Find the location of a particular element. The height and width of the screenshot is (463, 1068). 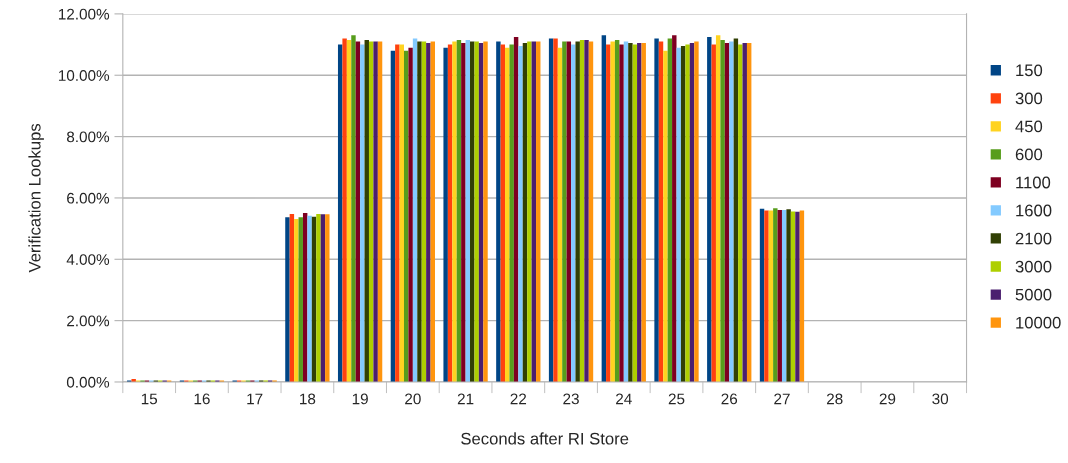

x-tick-label: 18 is located at coordinates (308, 399).